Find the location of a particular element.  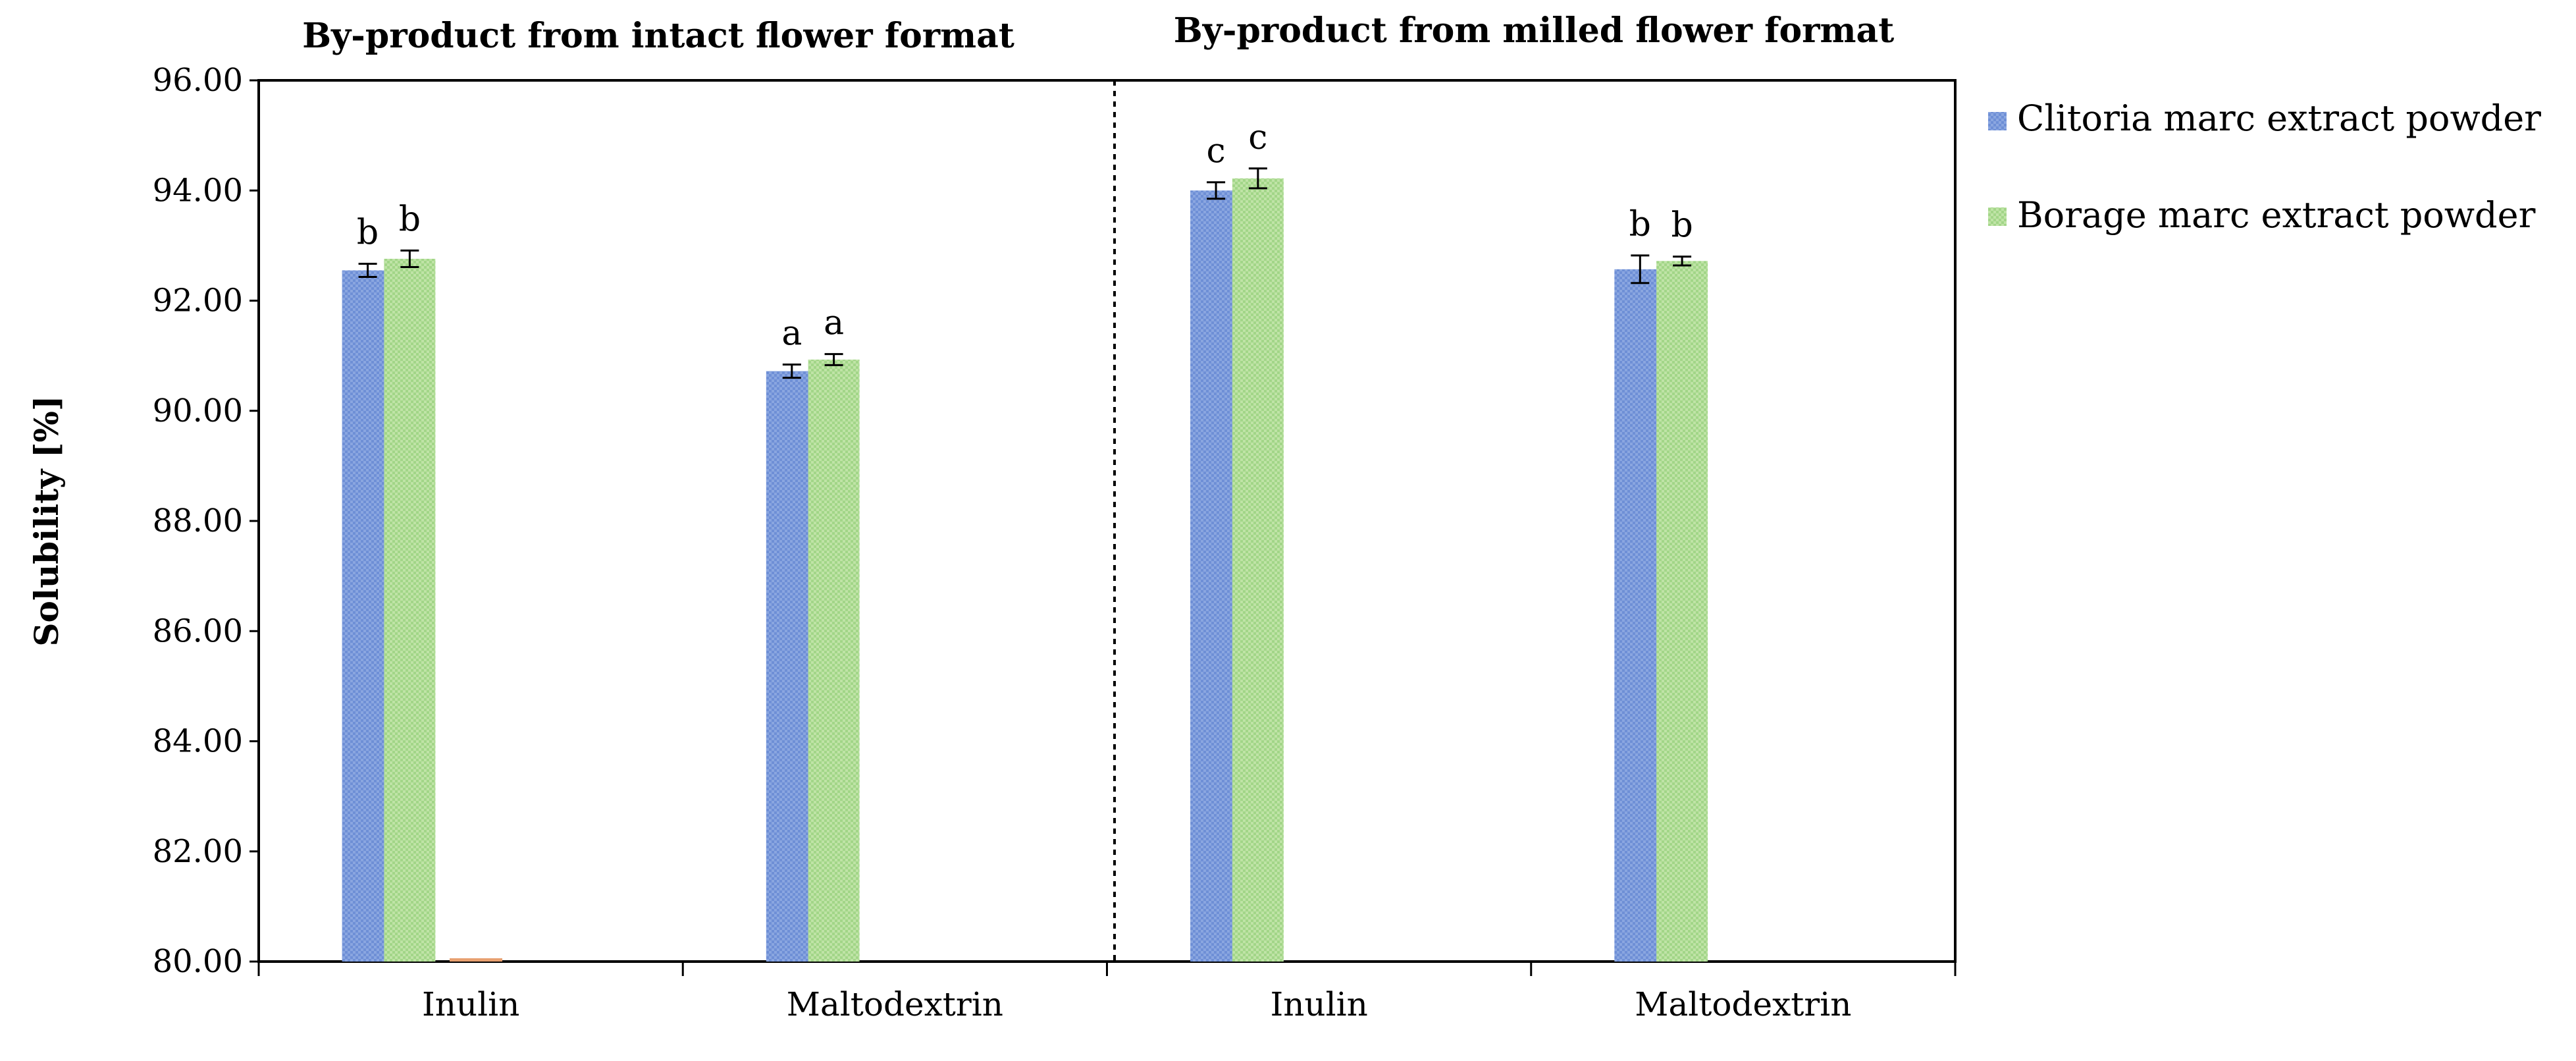

baseline-marker is located at coordinates (476, 960).